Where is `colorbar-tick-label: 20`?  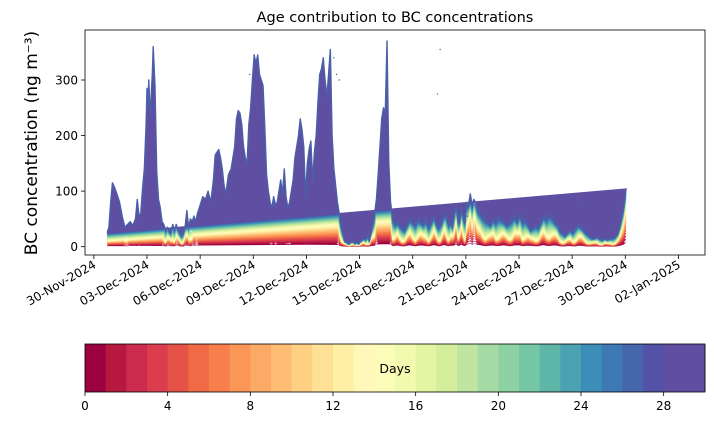
colorbar-tick-label: 20 is located at coordinates (498, 406).